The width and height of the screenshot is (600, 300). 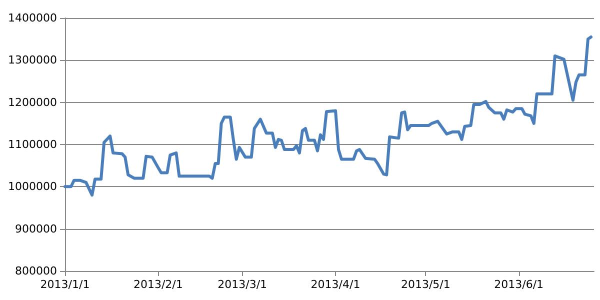 What do you see at coordinates (32, 187) in the screenshot?
I see `y-tick-label: 1000000` at bounding box center [32, 187].